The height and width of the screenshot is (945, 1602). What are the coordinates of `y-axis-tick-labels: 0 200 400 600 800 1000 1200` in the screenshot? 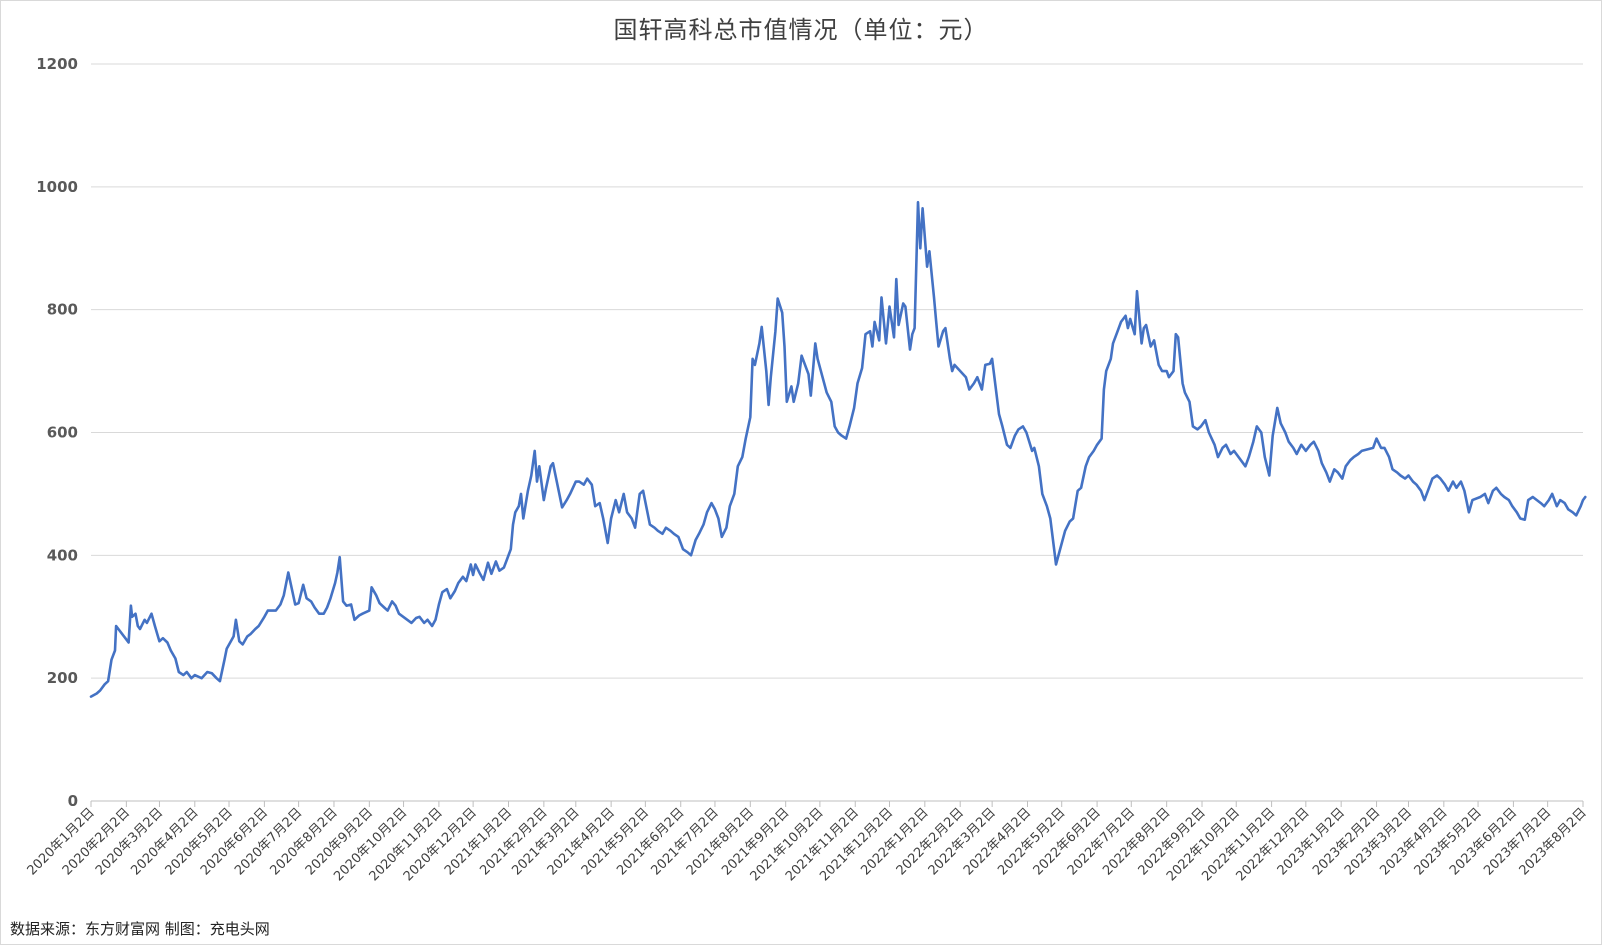 It's located at (57, 432).